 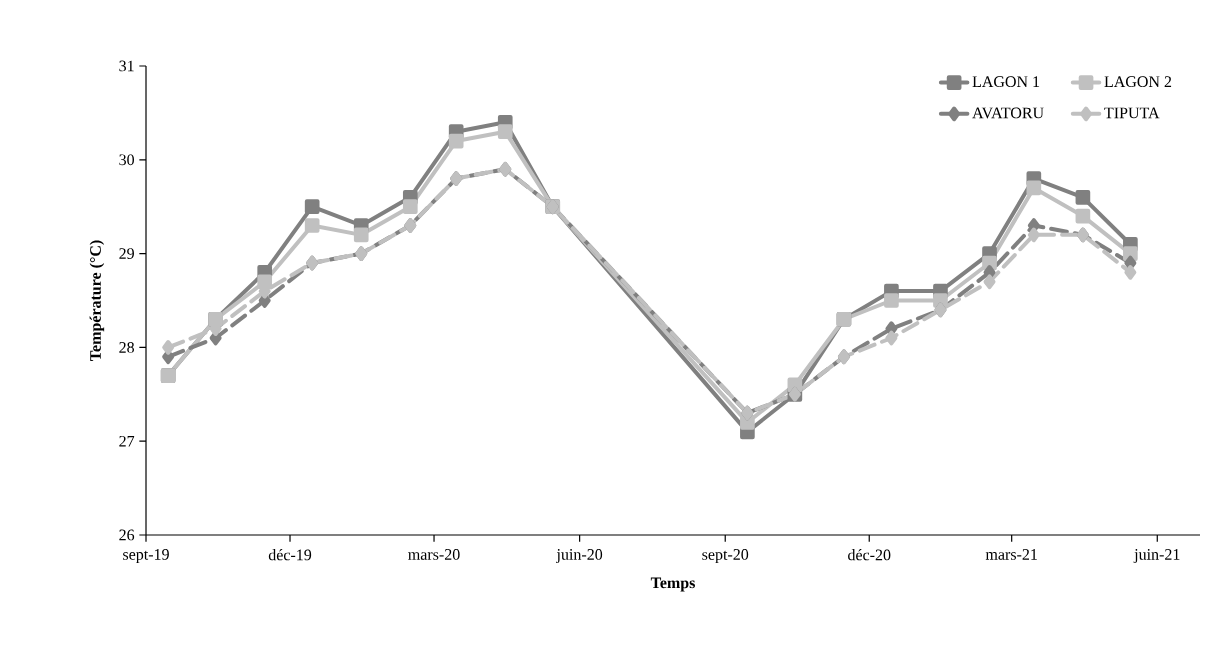 I want to click on legend-label: TIPUTA, so click(x=1132, y=113).